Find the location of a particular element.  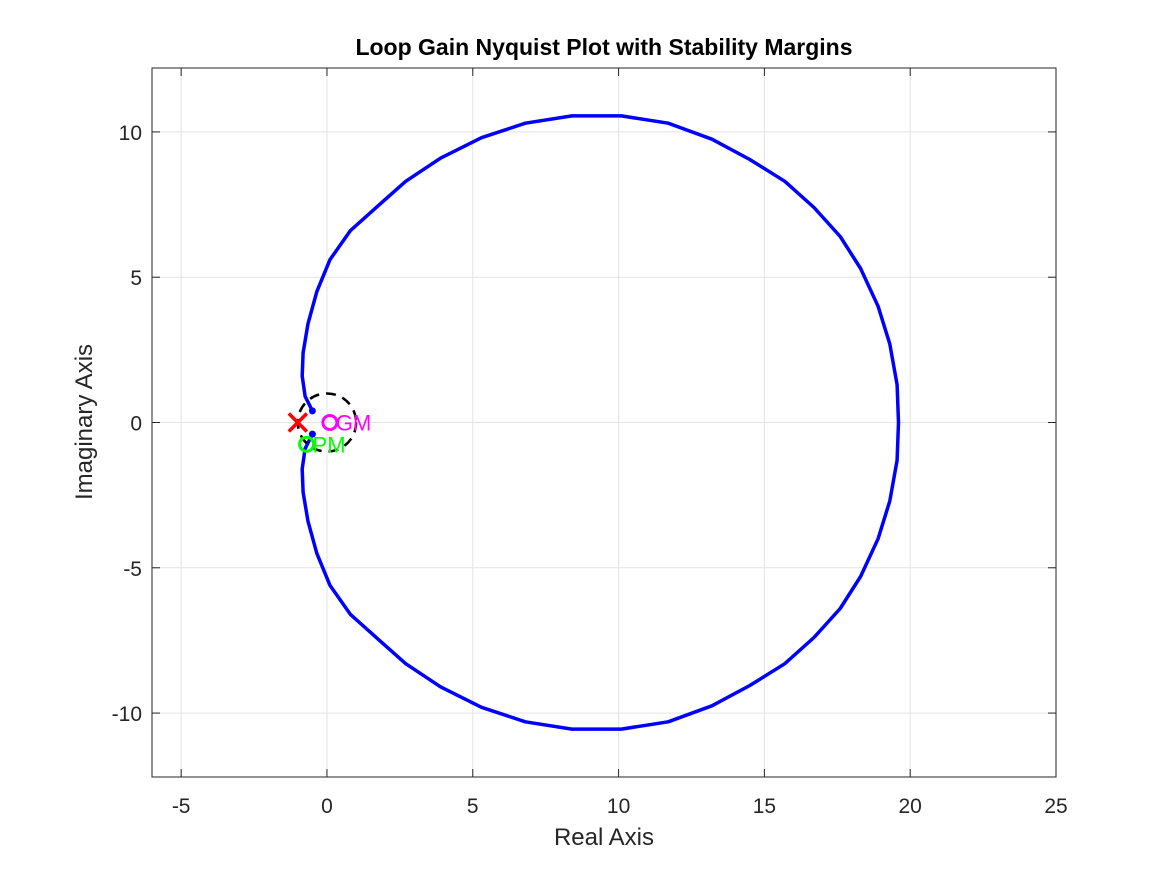

y-tick-label: -5 is located at coordinates (132, 569).